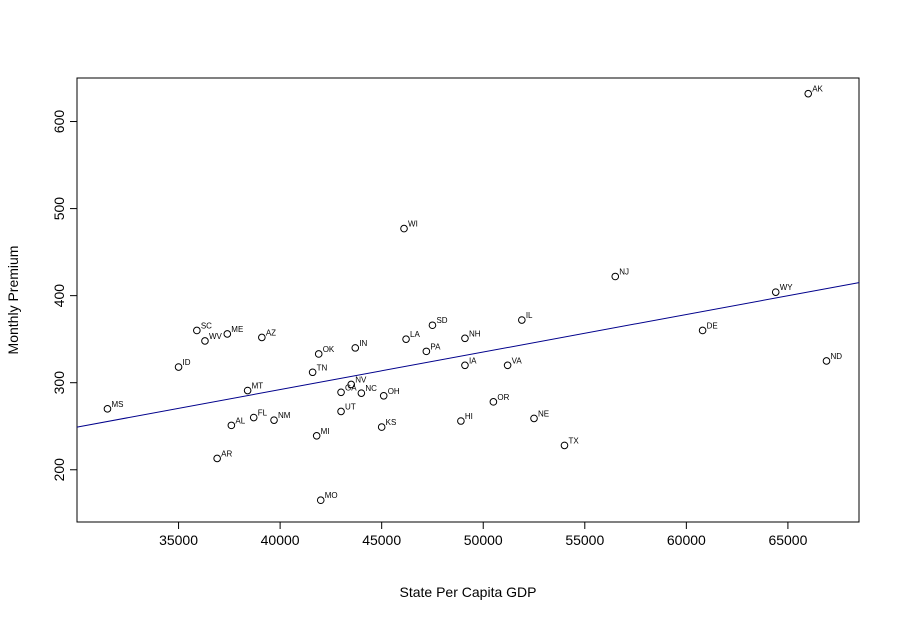 The width and height of the screenshot is (900, 621). What do you see at coordinates (503, 397) in the screenshot?
I see `point-label: OR` at bounding box center [503, 397].